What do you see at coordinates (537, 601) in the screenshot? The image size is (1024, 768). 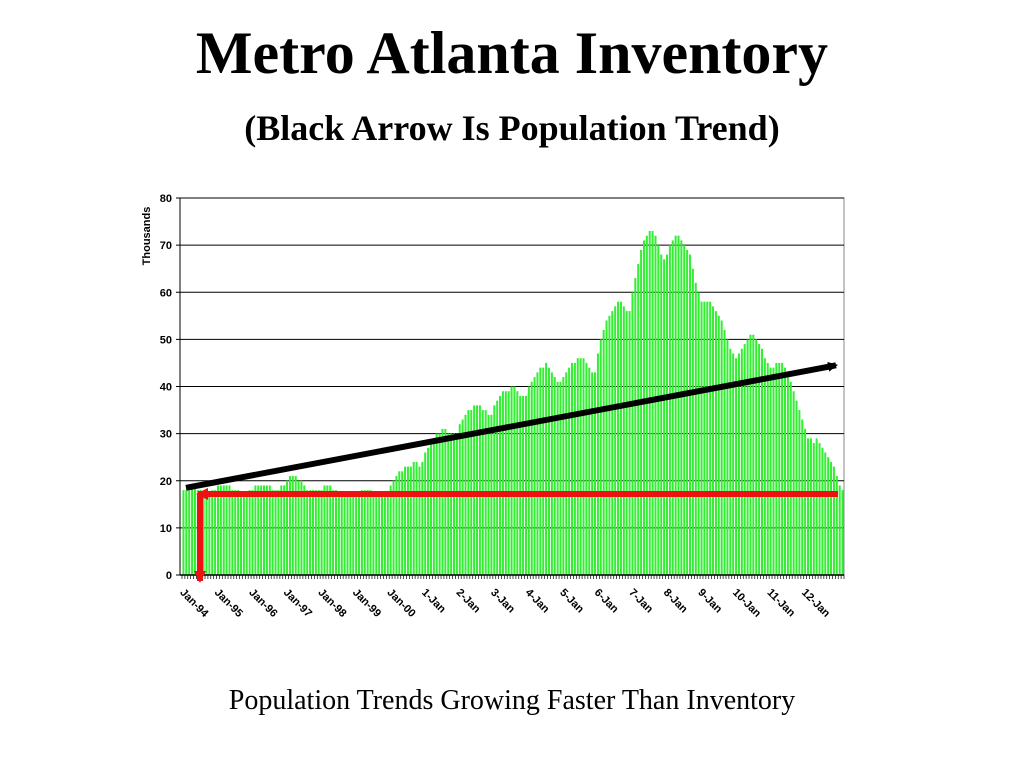 I see `x-tick-label: 4-Jan` at bounding box center [537, 601].